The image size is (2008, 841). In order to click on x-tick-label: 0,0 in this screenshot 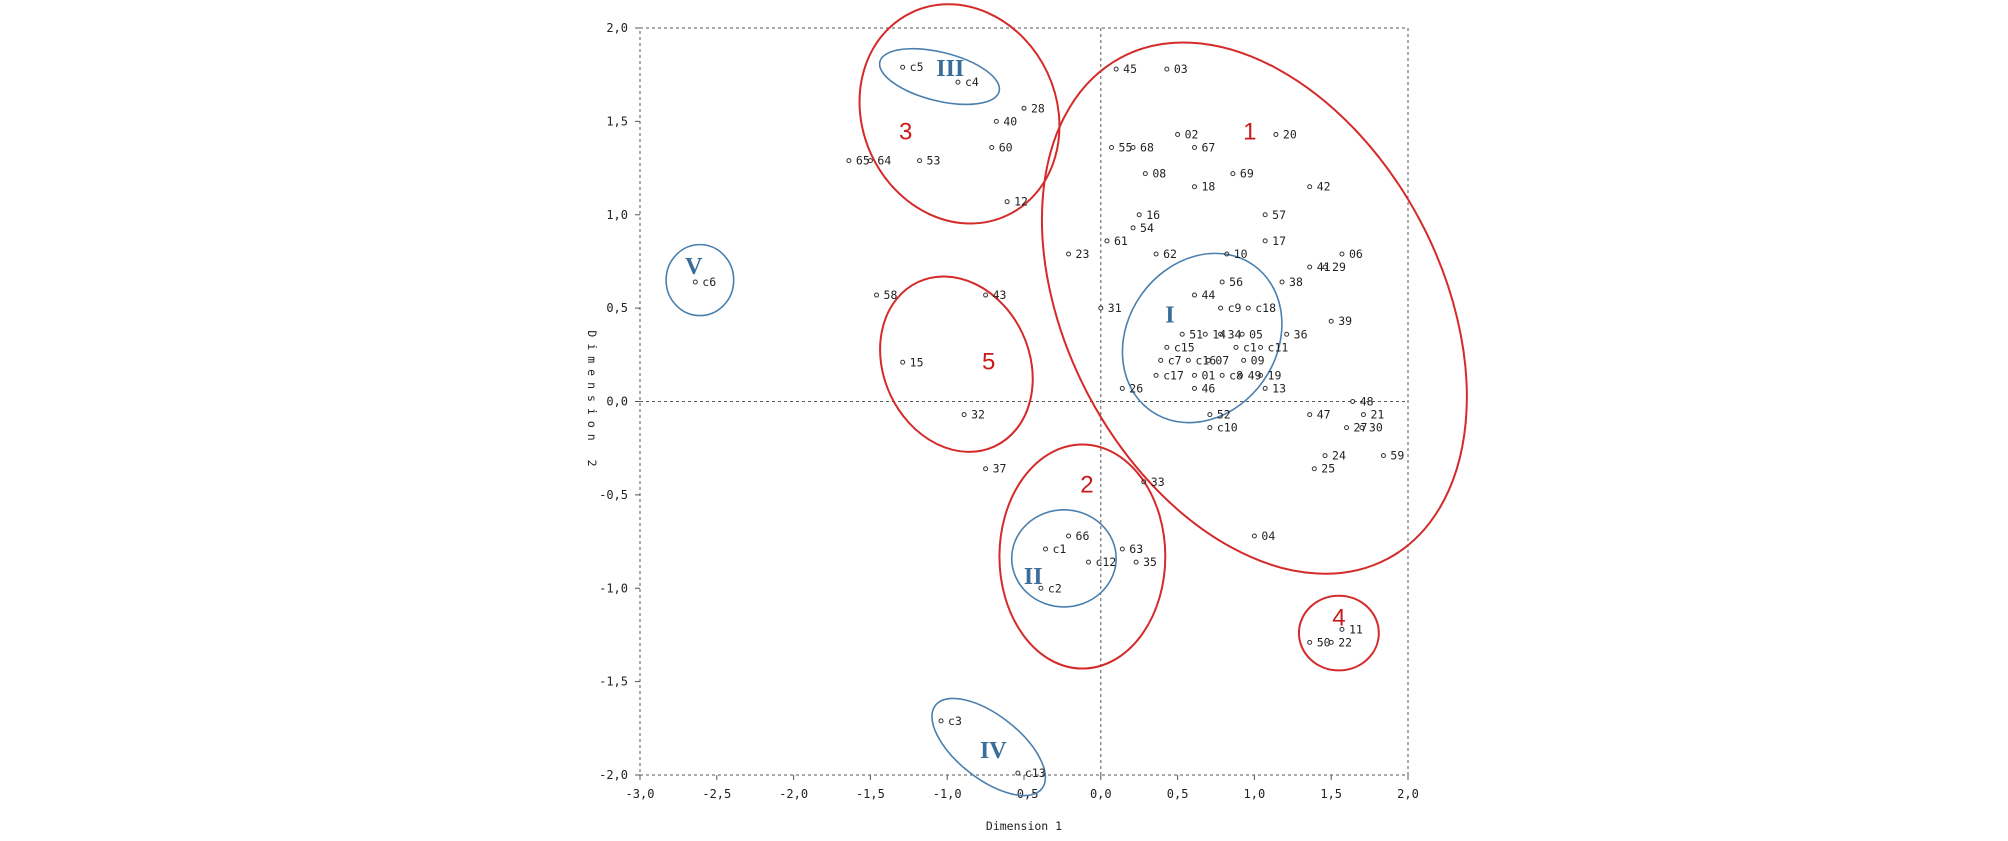, I will do `click(1101, 794)`.